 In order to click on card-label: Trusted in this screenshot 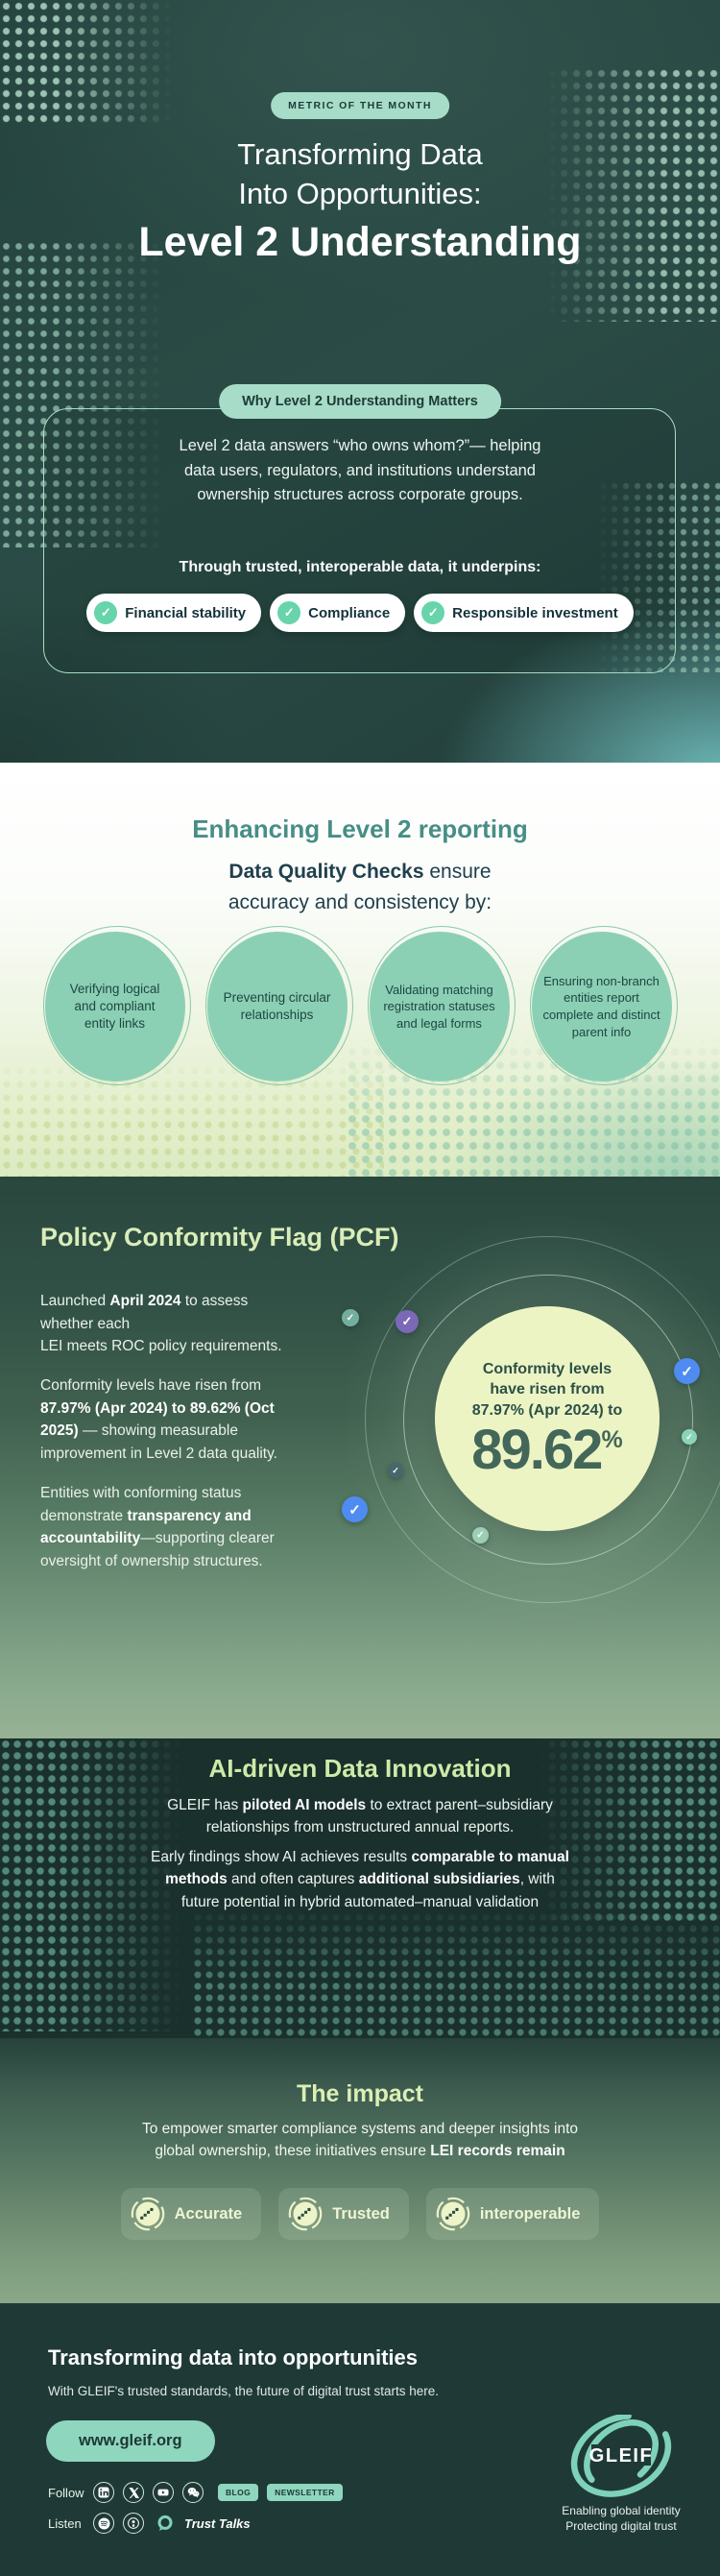, I will do `click(361, 2213)`.